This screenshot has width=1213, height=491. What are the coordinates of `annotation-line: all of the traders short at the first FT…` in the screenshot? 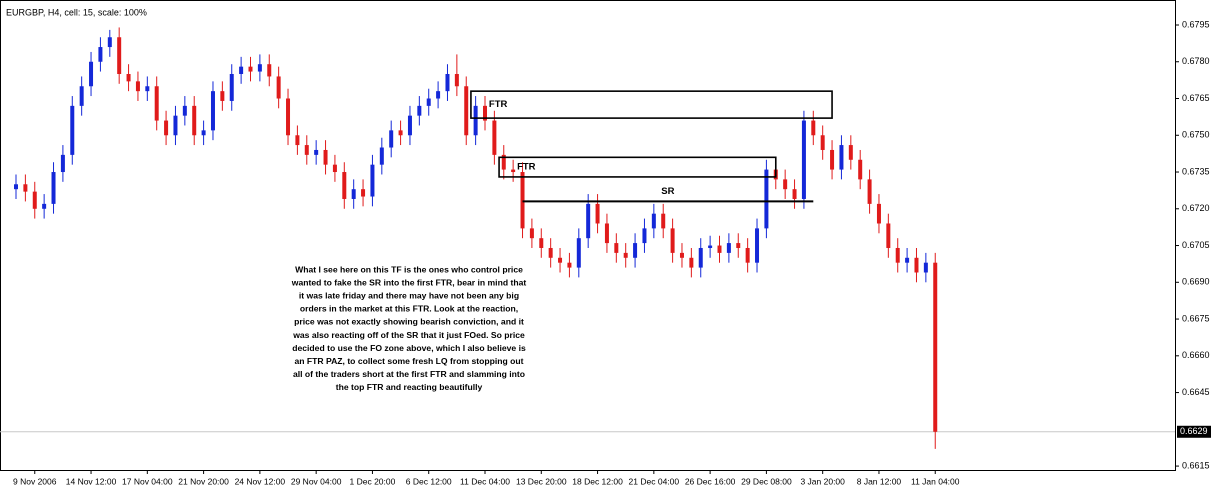 It's located at (409, 374).